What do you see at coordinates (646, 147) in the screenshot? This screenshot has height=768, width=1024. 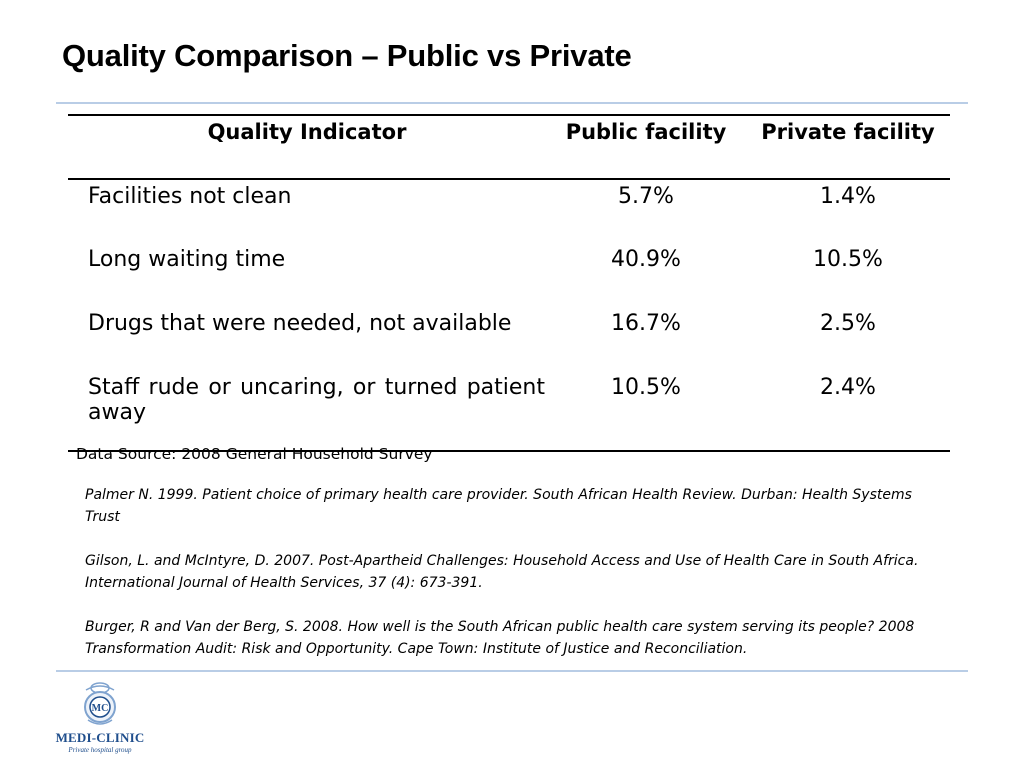 I see `header-public-facility: Public facility` at bounding box center [646, 147].